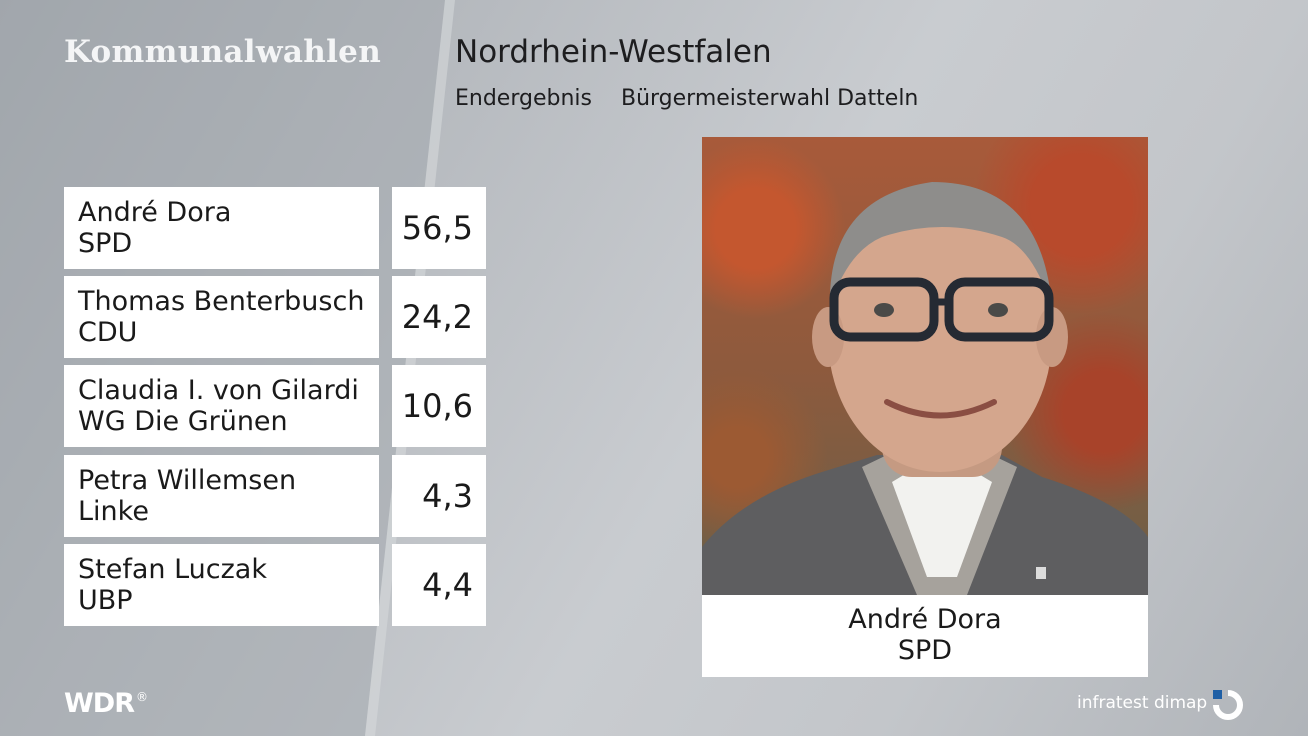 This screenshot has width=1308, height=736. I want to click on winner-caption: André Dora SPD, so click(925, 636).